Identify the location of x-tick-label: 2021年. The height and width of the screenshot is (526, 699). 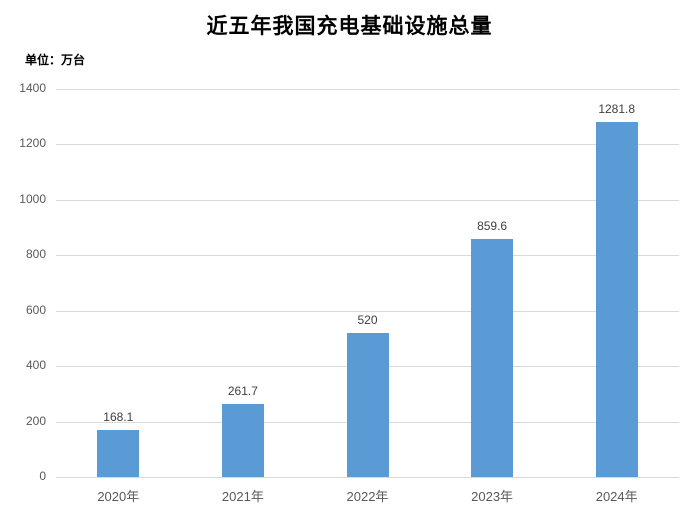
(242, 496).